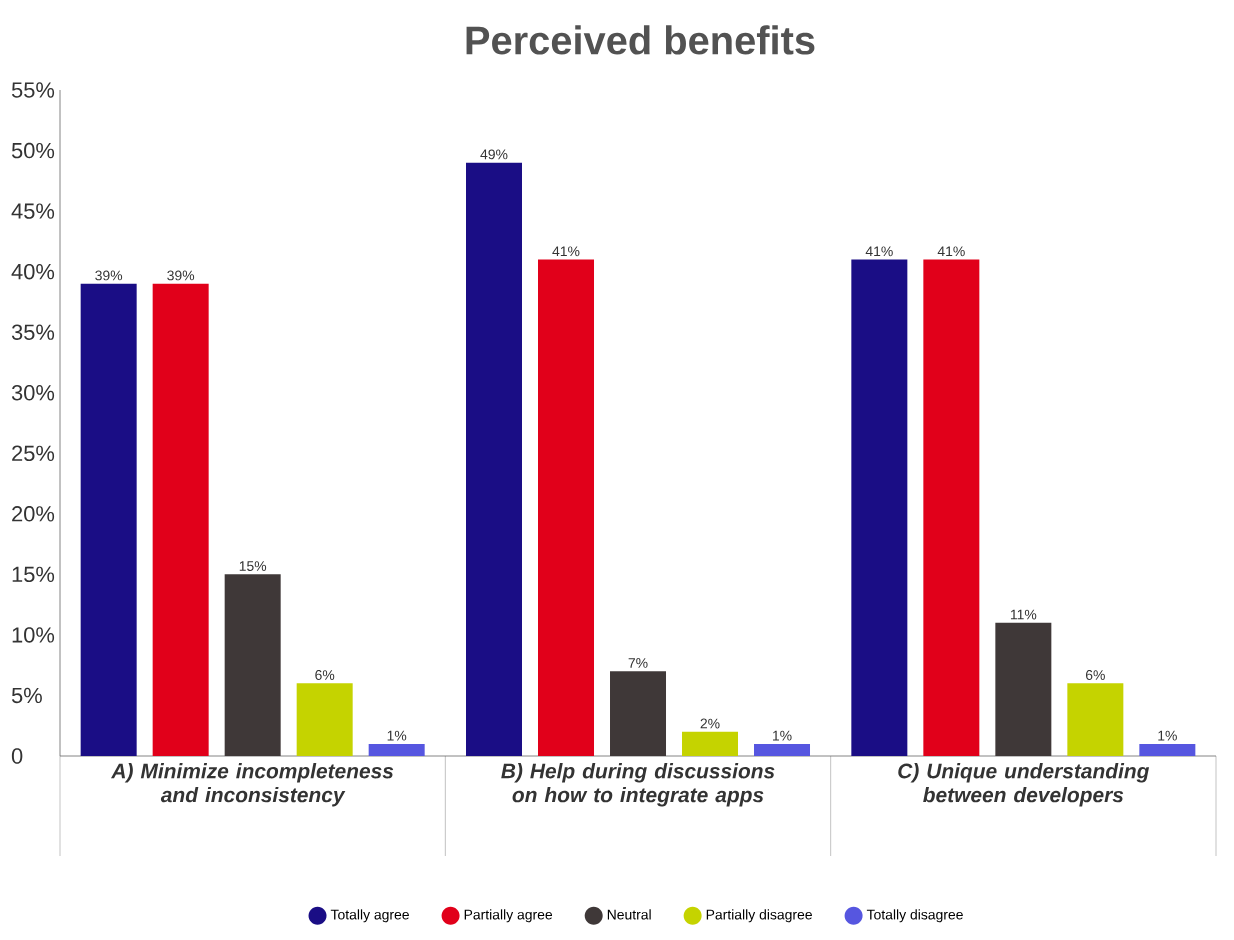 Image resolution: width=1234 pixels, height=940 pixels. Describe the element at coordinates (638, 785) in the screenshot. I see `x-tick-label: B) Help during discussions on how to integrate apps` at that location.